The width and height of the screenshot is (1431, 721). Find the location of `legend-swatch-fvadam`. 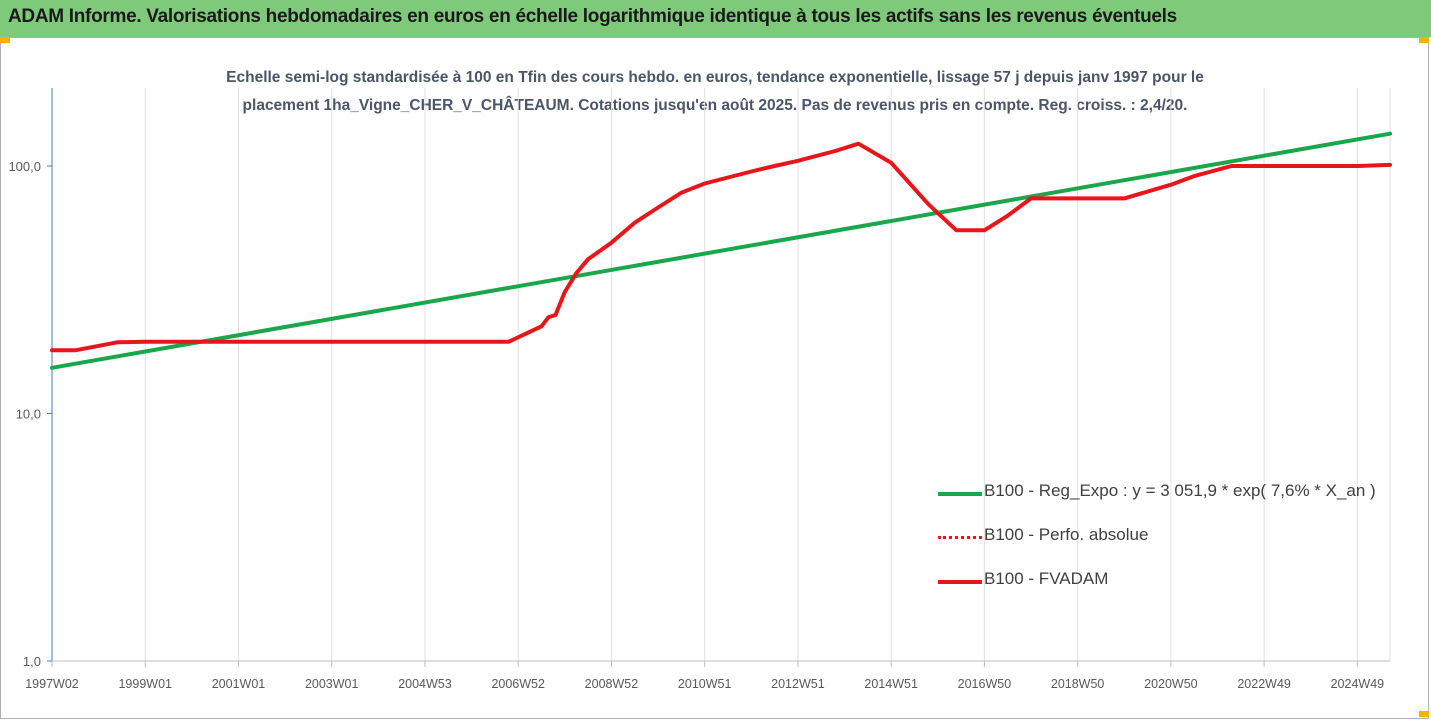

legend-swatch-fvadam is located at coordinates (960, 582).